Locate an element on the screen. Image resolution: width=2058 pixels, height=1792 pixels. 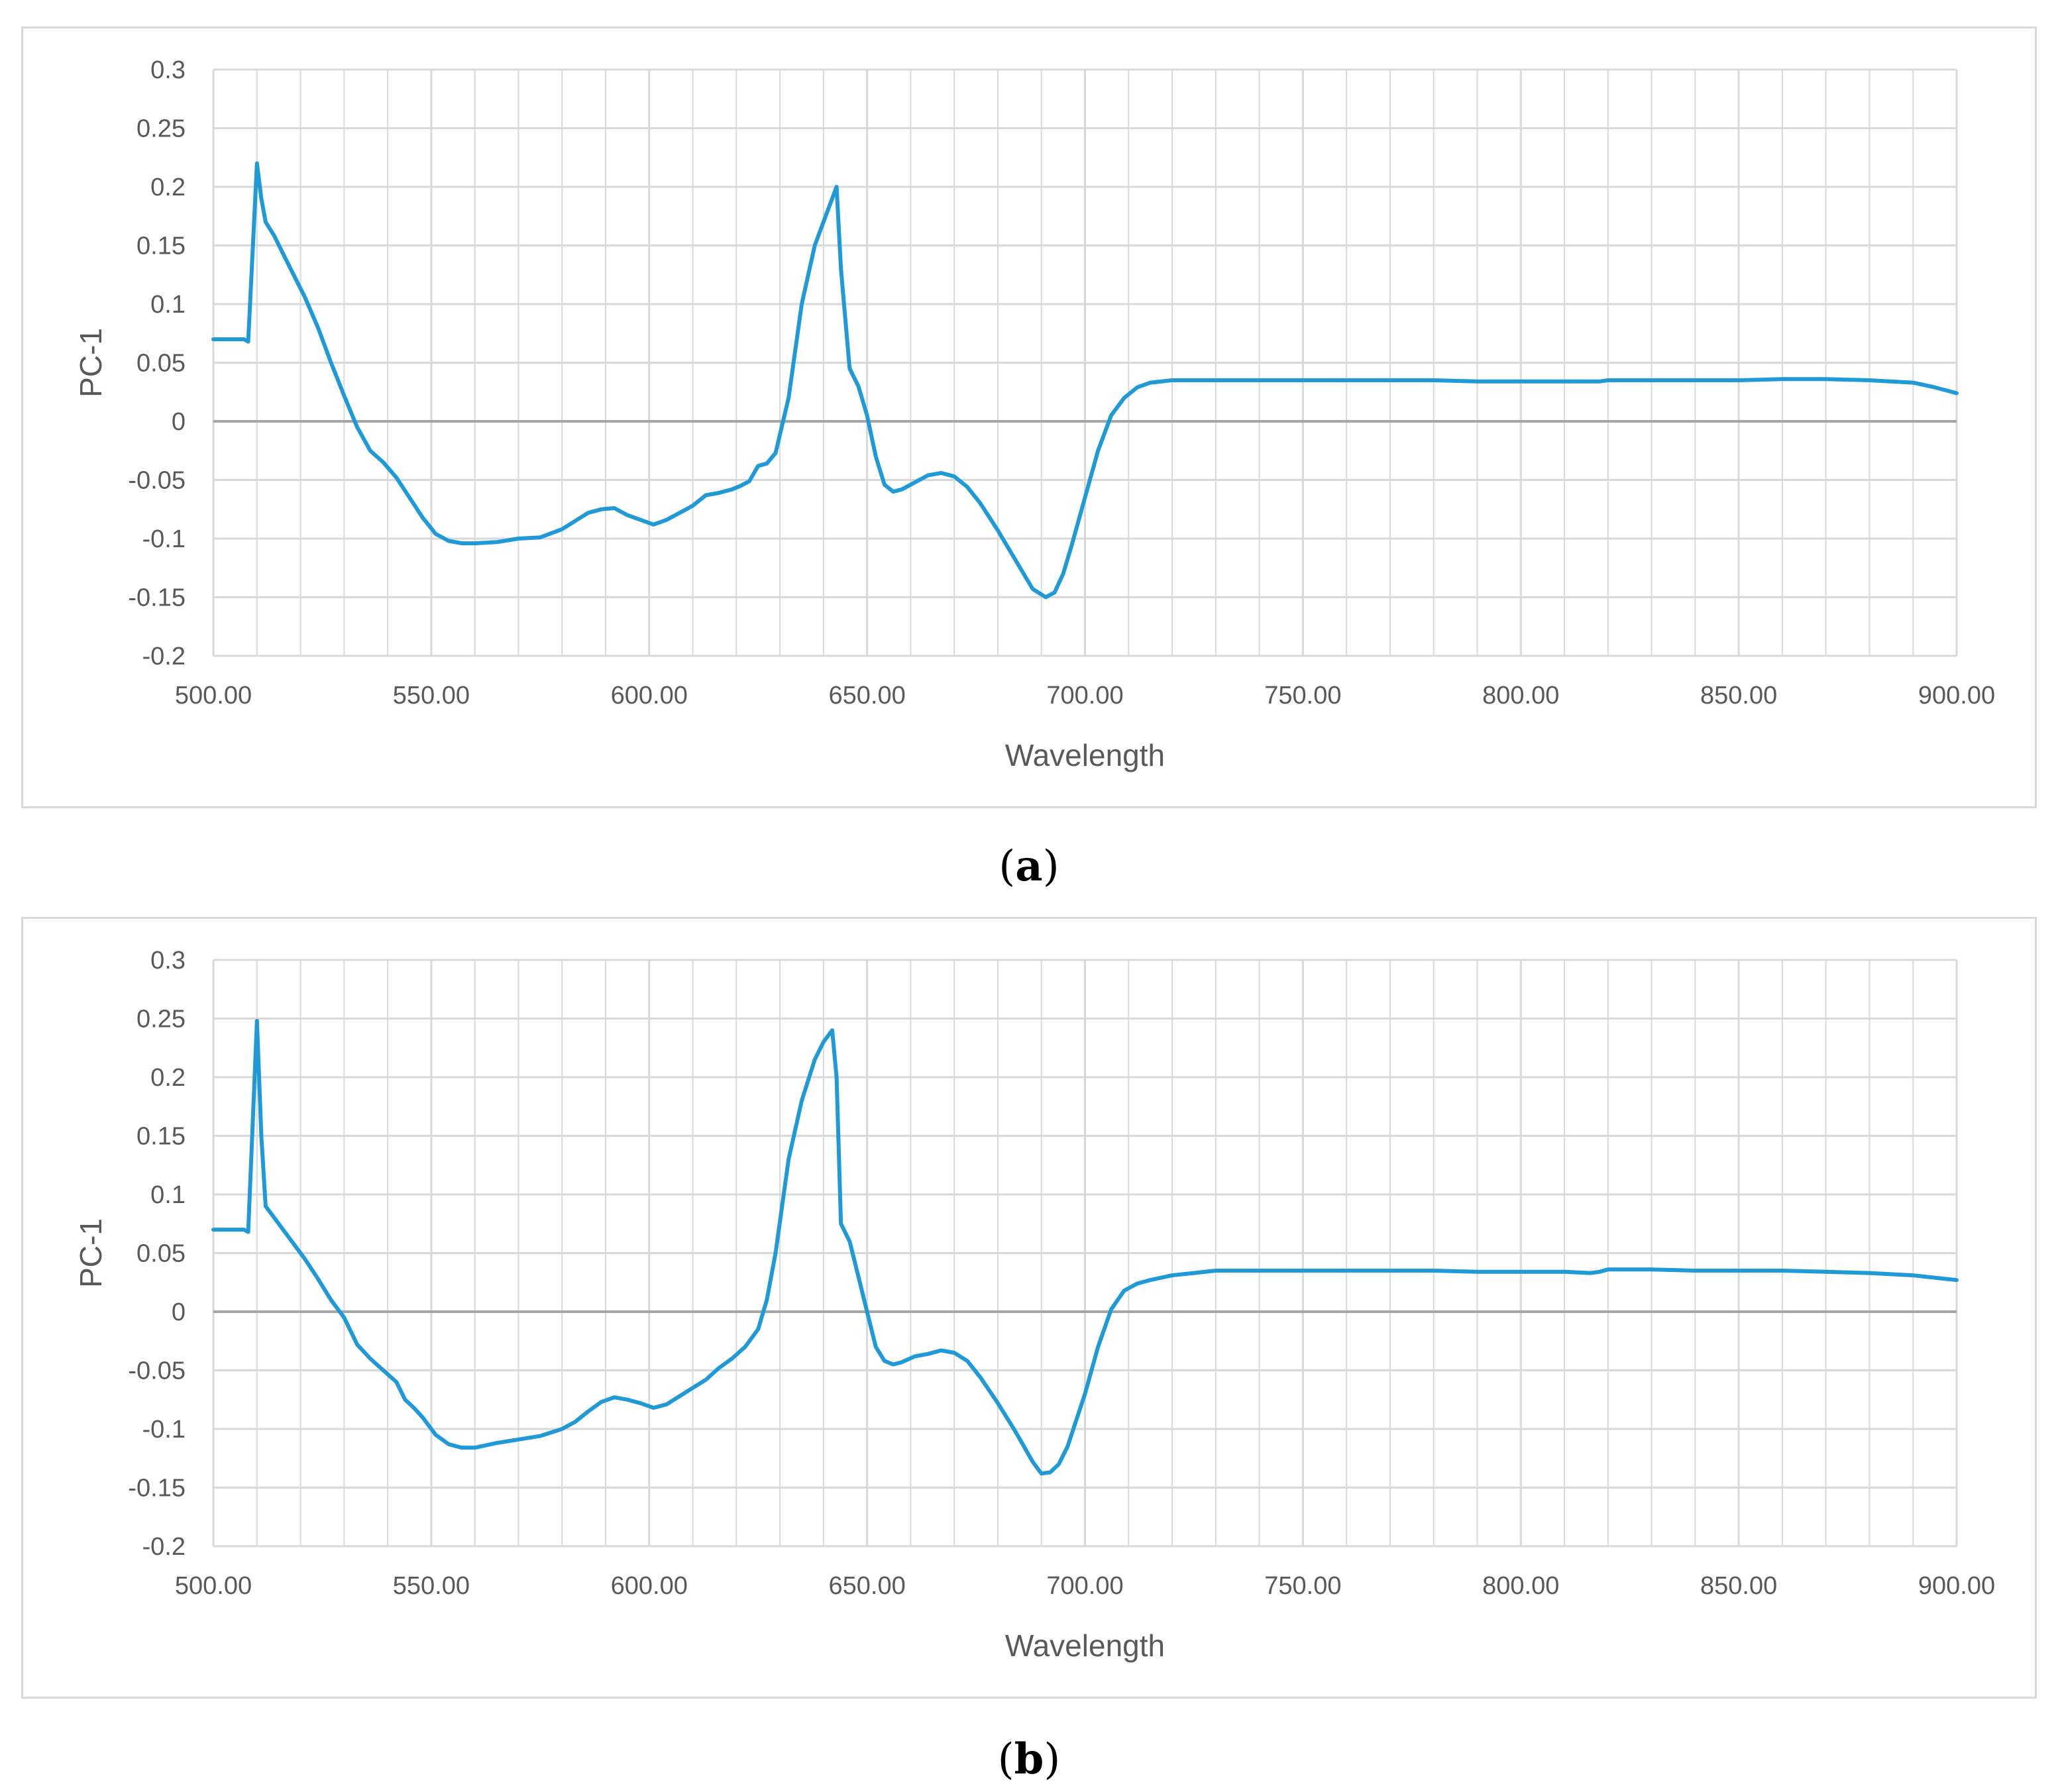
caption-b-letter: b is located at coordinates (1029, 1759).